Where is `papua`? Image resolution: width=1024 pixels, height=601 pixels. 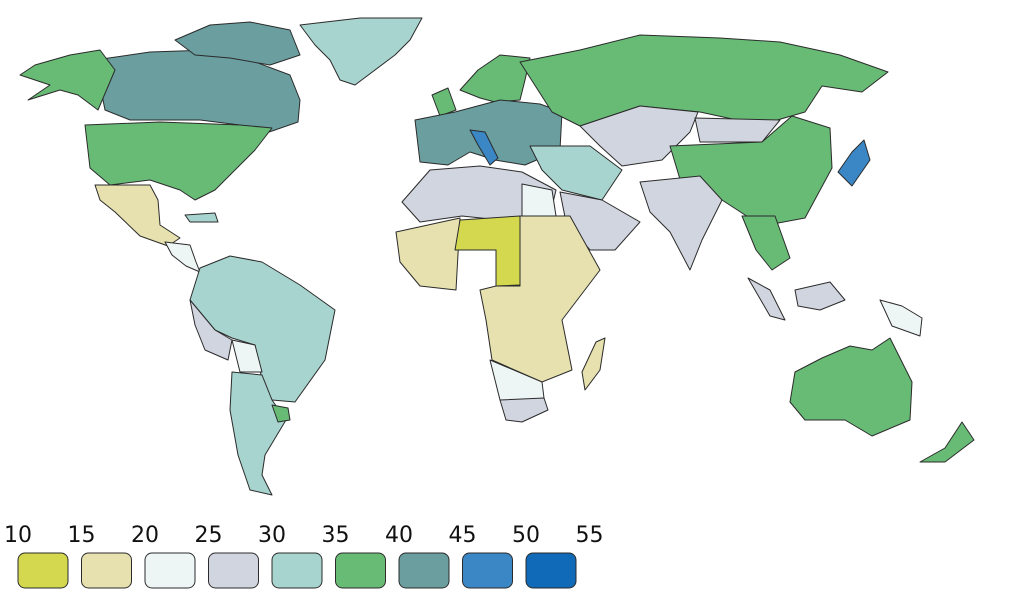
papua is located at coordinates (901, 318).